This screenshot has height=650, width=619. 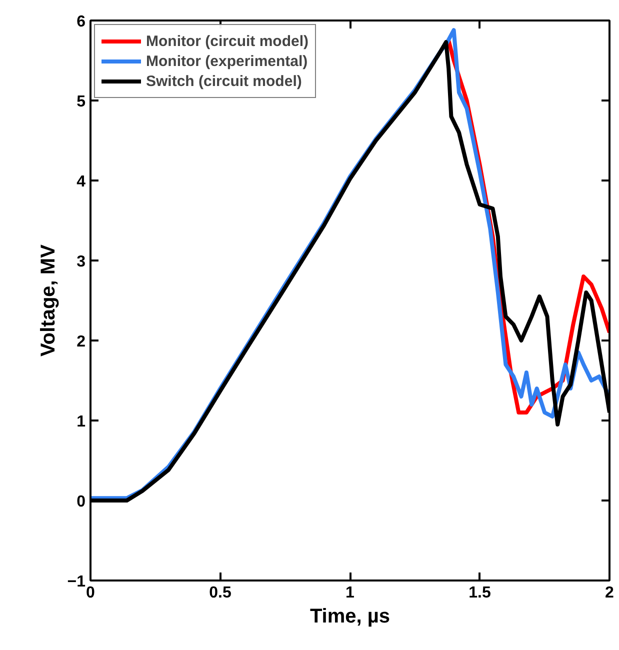 What do you see at coordinates (81, 182) in the screenshot?
I see `y-tick-label: 4` at bounding box center [81, 182].